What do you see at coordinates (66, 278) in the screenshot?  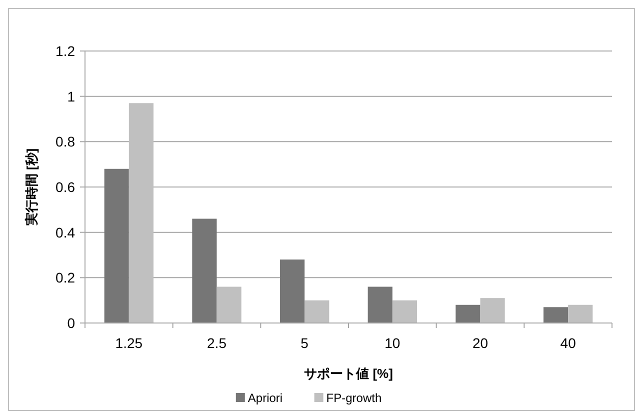 I see `y-tick-label: 0.2` at bounding box center [66, 278].